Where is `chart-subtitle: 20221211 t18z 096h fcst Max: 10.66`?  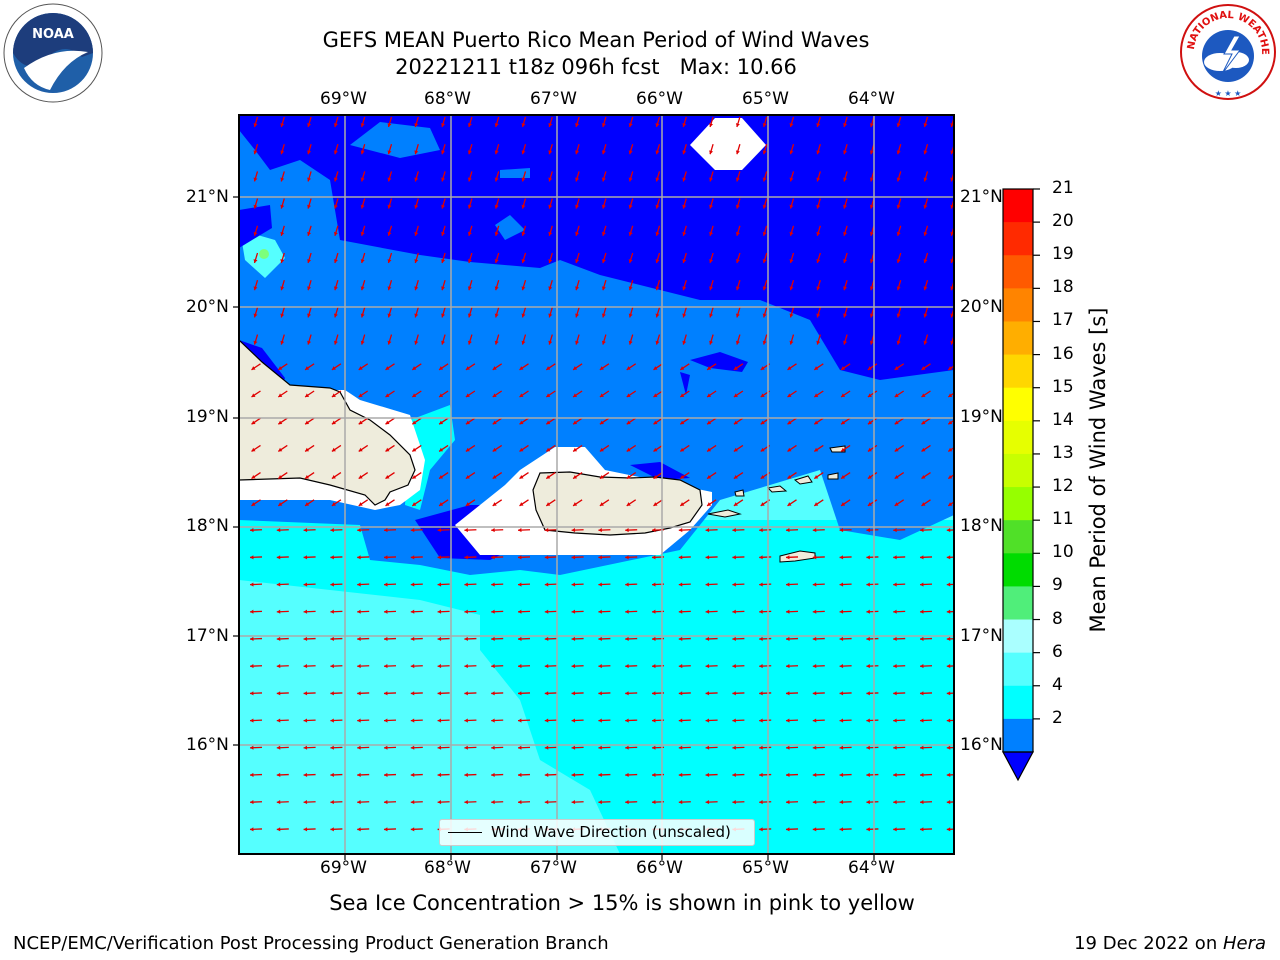 chart-subtitle: 20221211 t18z 096h fcst Max: 10.66 is located at coordinates (596, 67).